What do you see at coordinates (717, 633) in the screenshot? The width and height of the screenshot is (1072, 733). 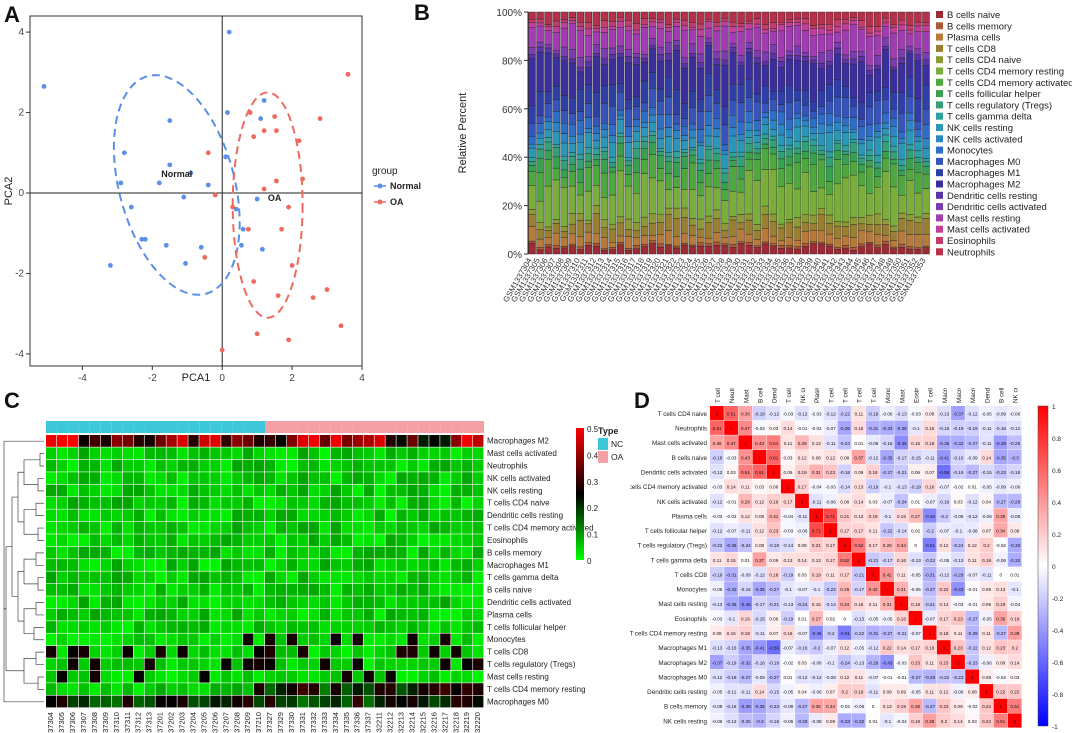 I see `correlation-value: 0.08` at bounding box center [717, 633].